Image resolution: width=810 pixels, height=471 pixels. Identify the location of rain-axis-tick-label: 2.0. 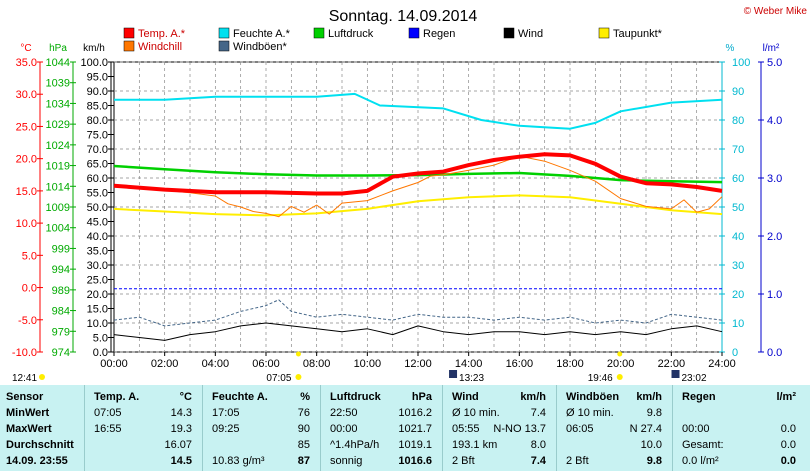
(774, 237).